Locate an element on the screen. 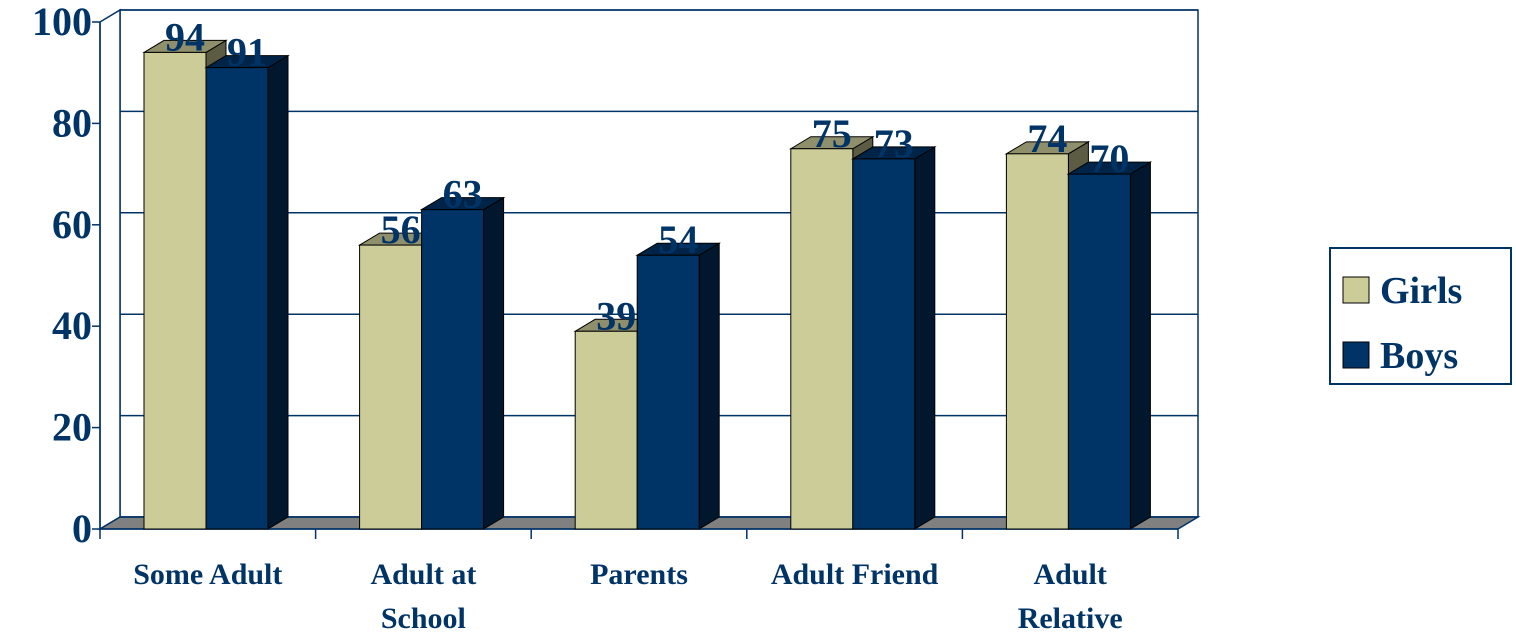  value-label: 39 is located at coordinates (616, 315).